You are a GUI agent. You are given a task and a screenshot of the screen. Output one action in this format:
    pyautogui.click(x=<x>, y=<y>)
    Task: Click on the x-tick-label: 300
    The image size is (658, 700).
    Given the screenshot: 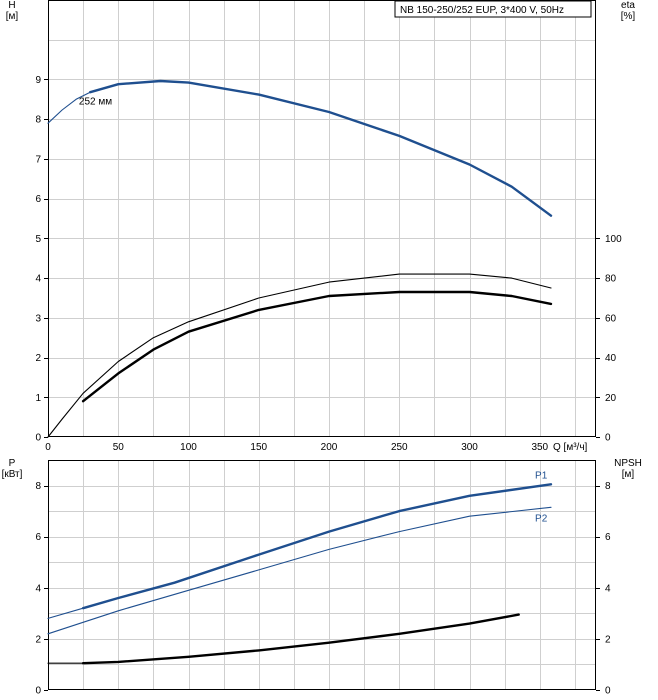 What is the action you would take?
    pyautogui.click(x=469, y=447)
    